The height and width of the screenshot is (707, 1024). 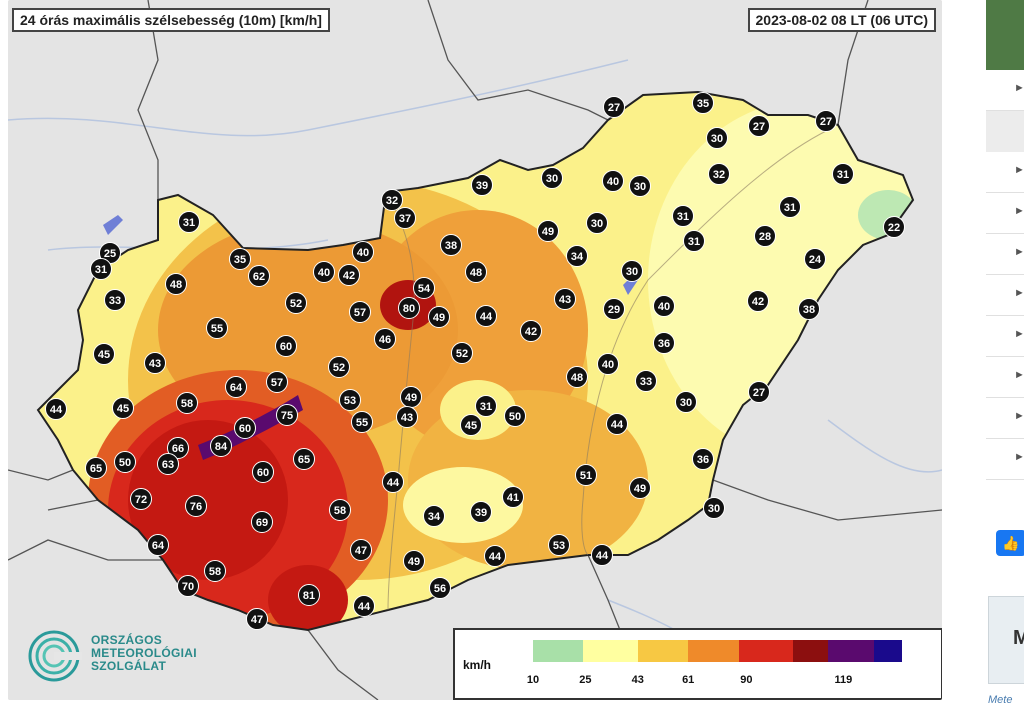 I want to click on station-marker: 65, so click(x=304, y=459).